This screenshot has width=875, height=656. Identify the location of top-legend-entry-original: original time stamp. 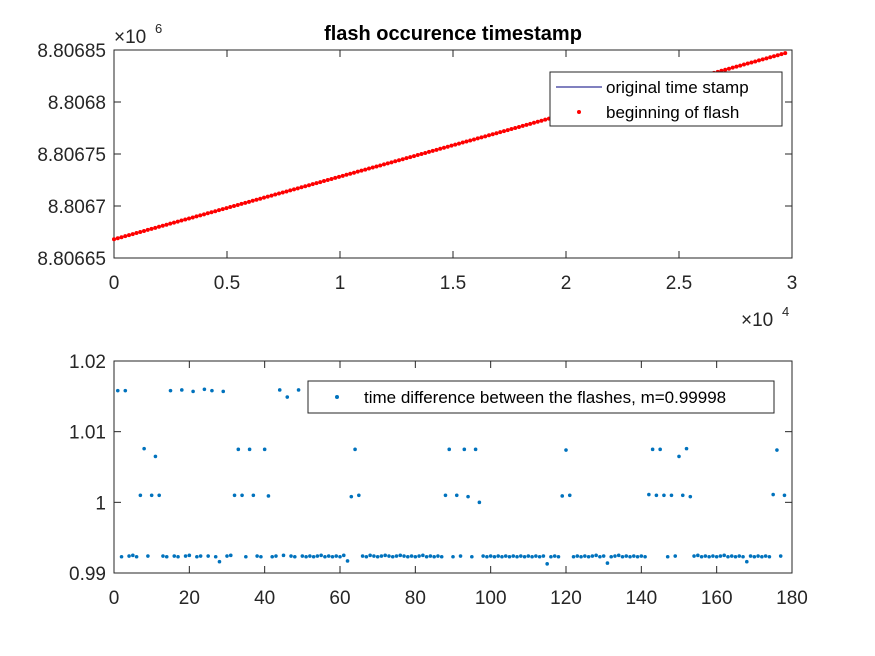
(677, 87).